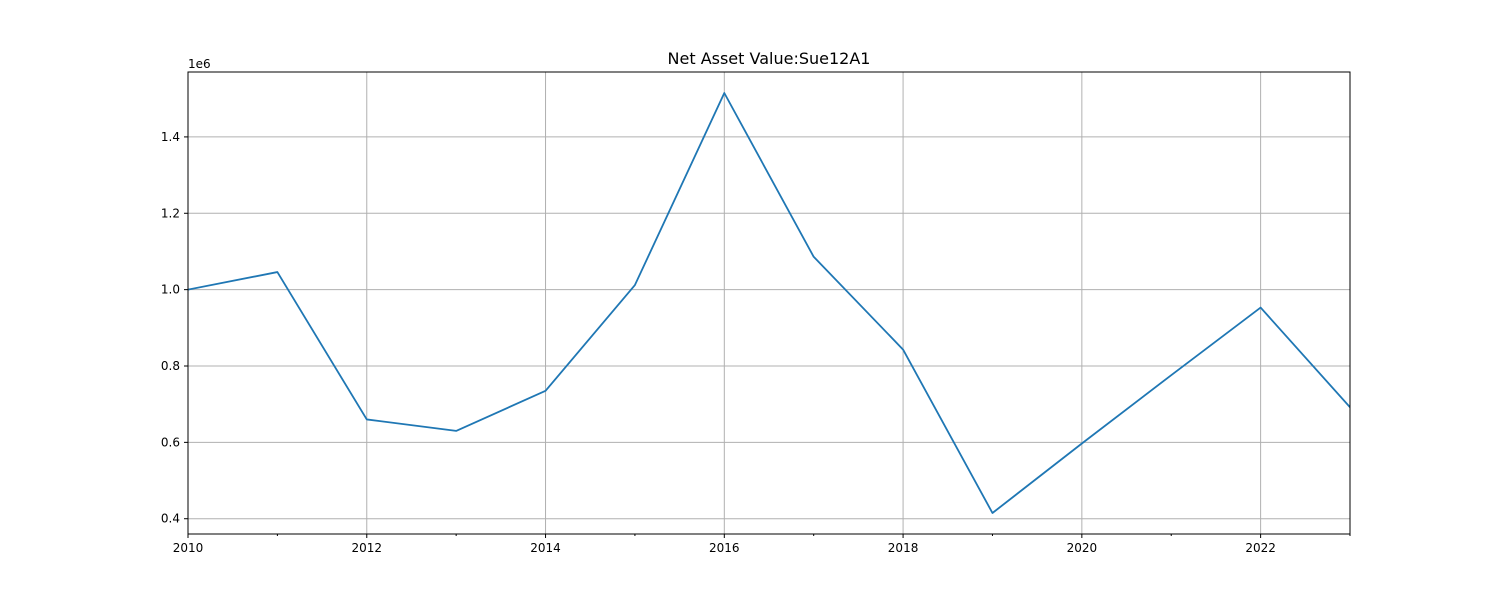 The width and height of the screenshot is (1500, 600). What do you see at coordinates (724, 548) in the screenshot?
I see `x-tick-label: 2016` at bounding box center [724, 548].